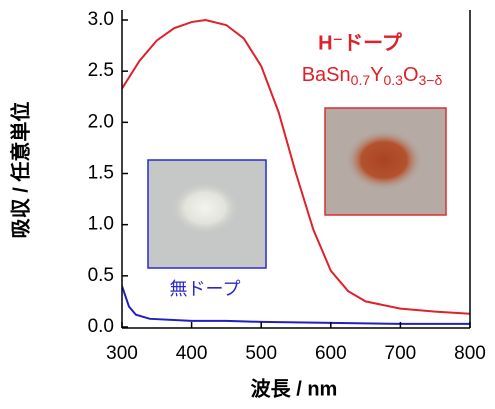 The width and height of the screenshot is (495, 409). Describe the element at coordinates (101, 121) in the screenshot. I see `y-tick-label: 2.0` at that location.